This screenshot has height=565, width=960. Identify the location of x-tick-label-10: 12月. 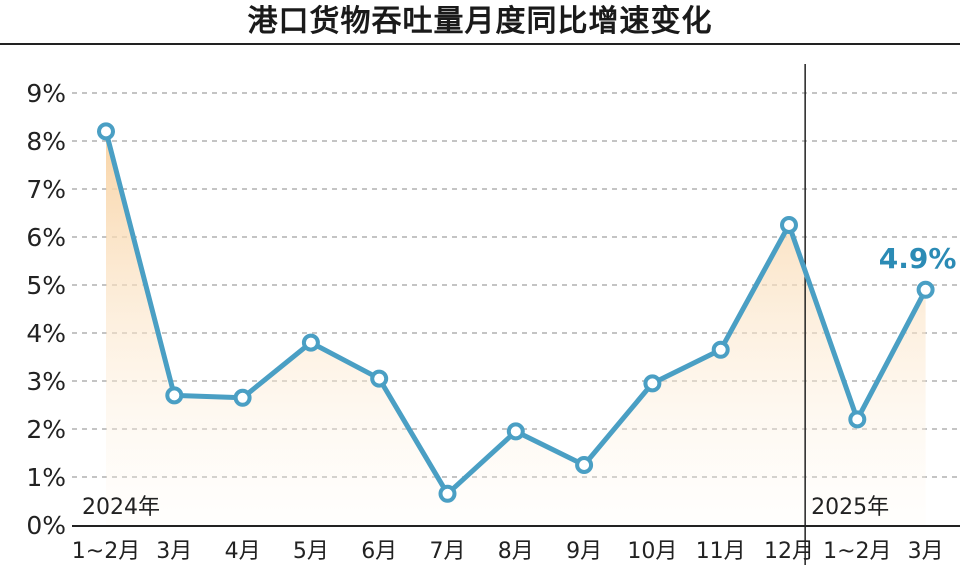
(789, 551).